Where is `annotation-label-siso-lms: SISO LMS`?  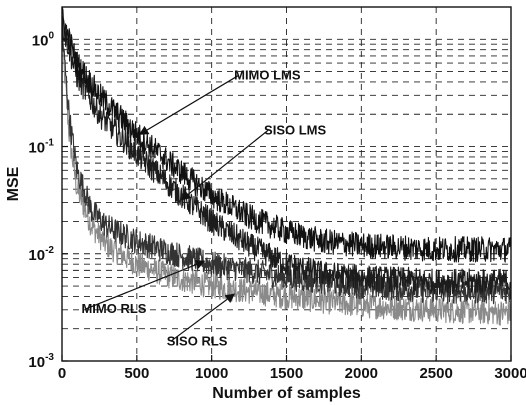 annotation-label-siso-lms: SISO LMS is located at coordinates (295, 129).